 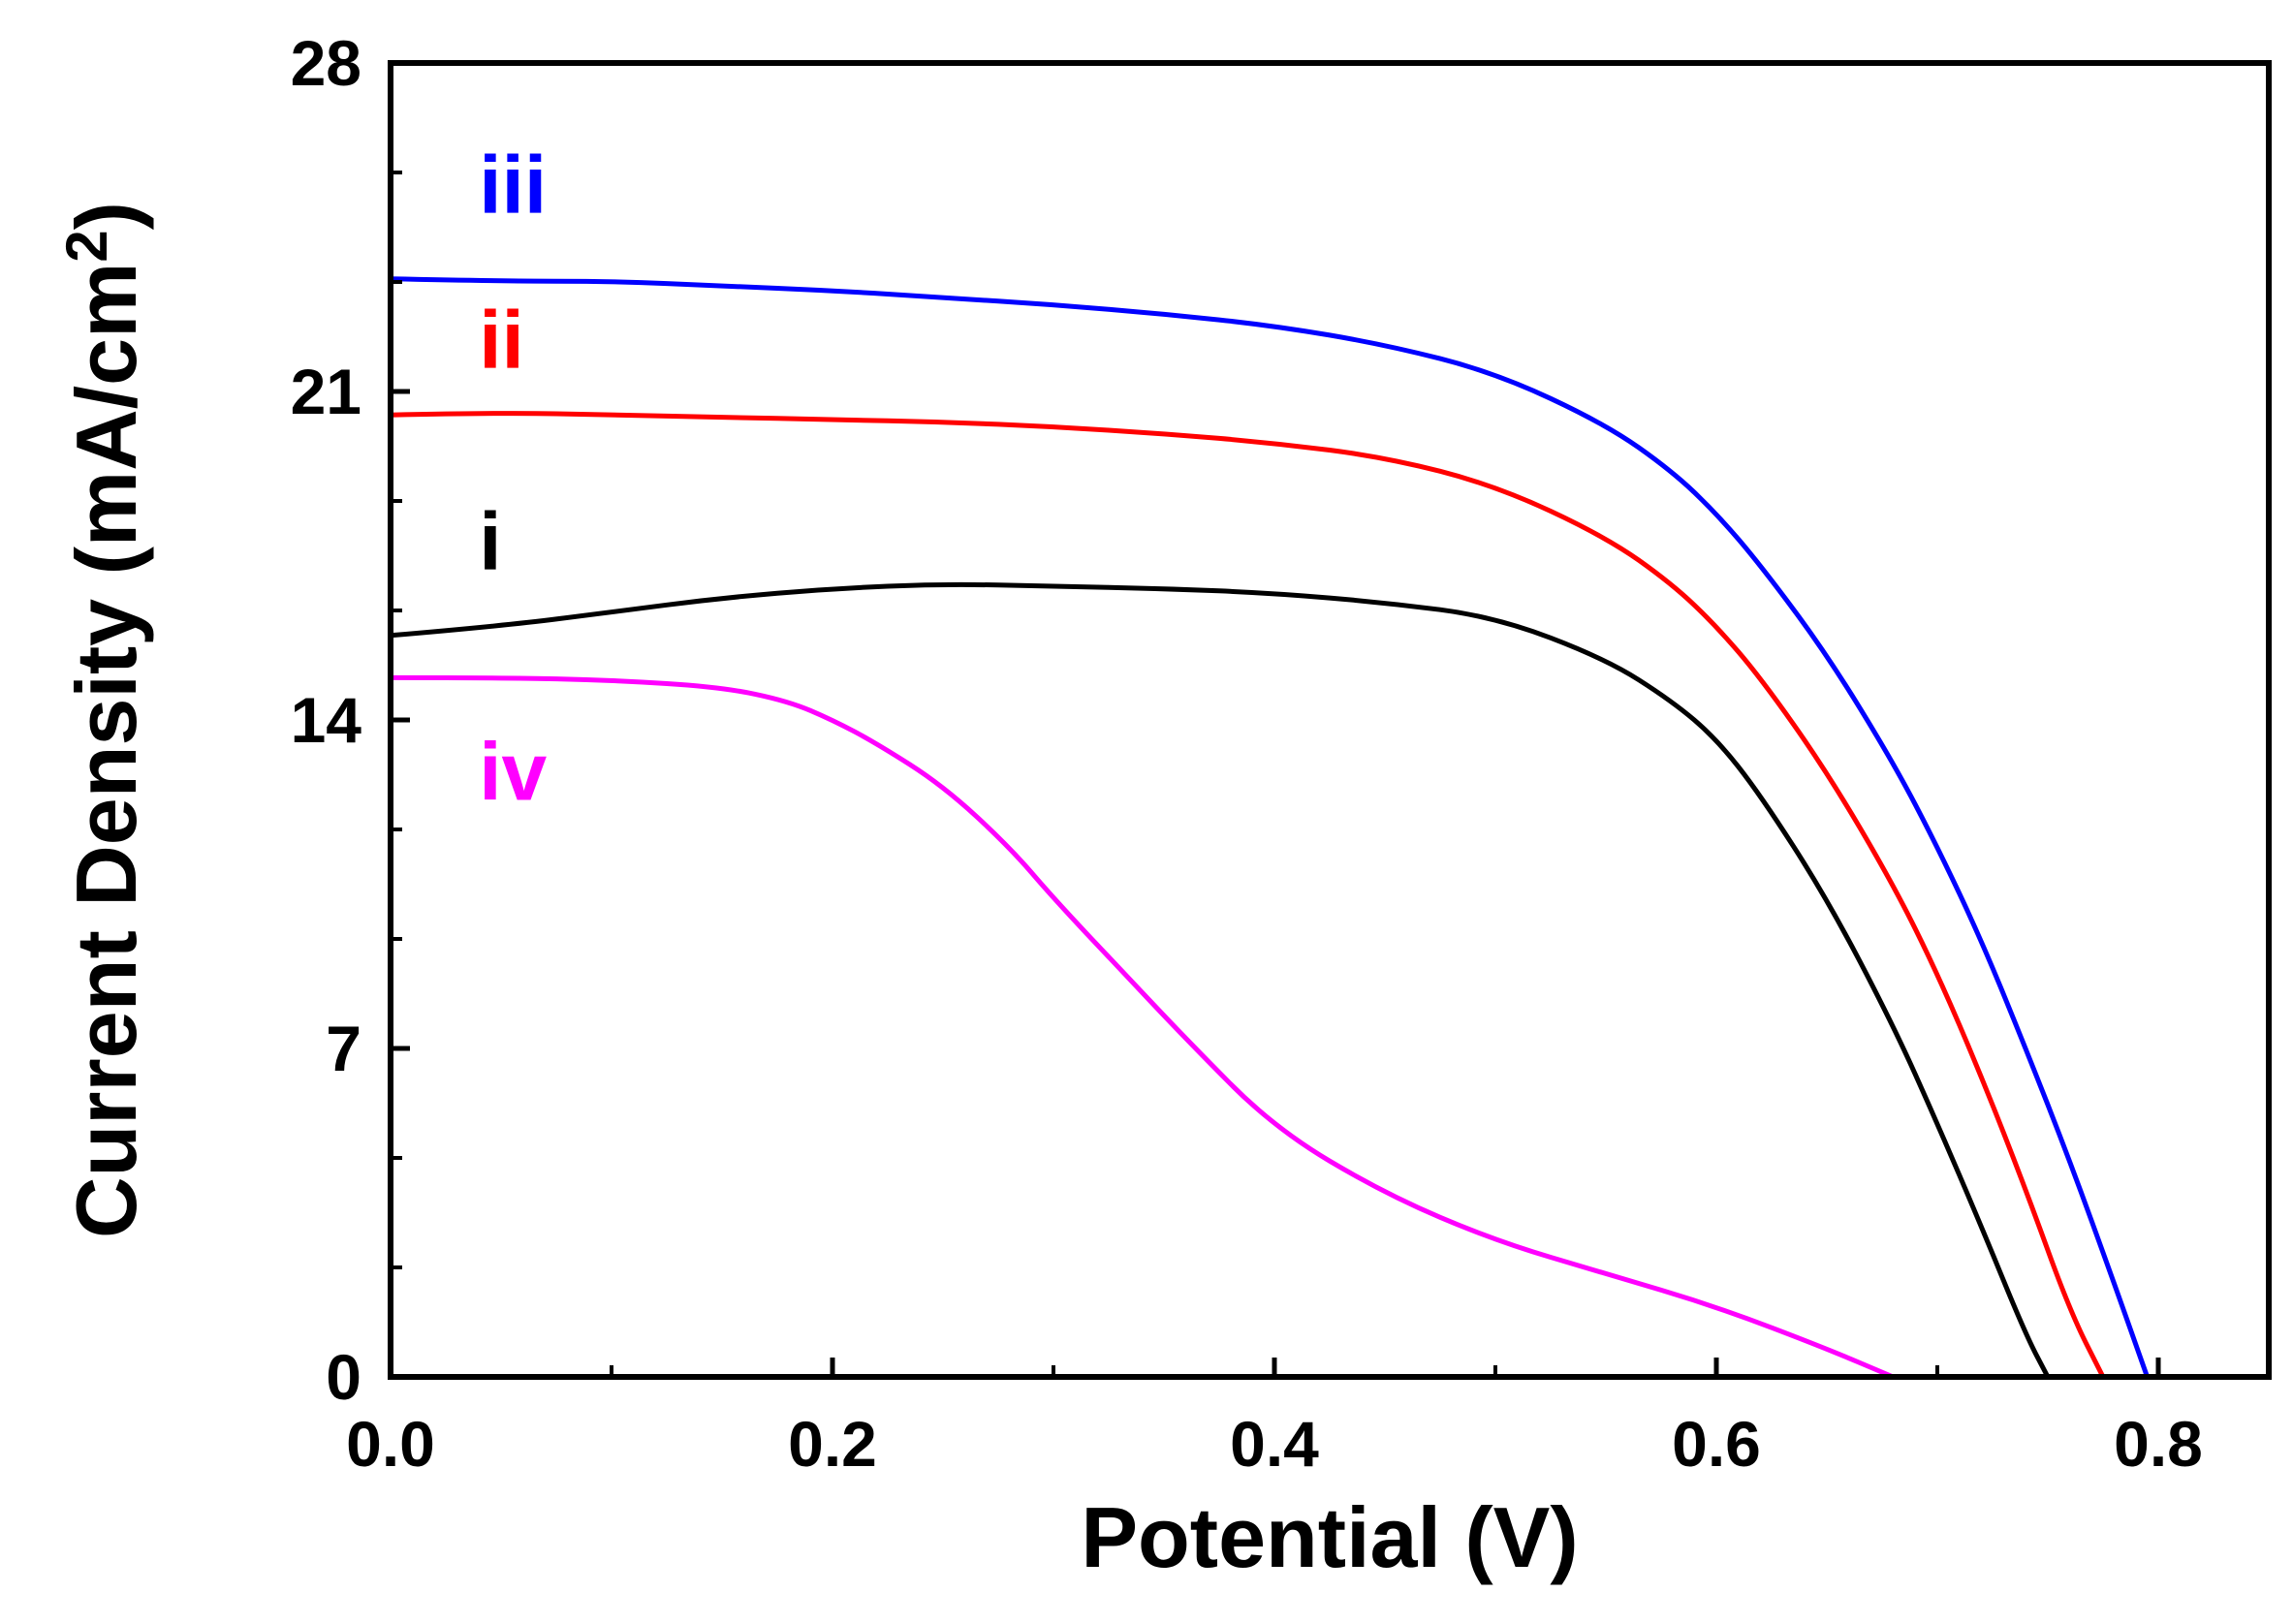 I want to click on x-axis-title: Potential (V), so click(x=1329, y=1537).